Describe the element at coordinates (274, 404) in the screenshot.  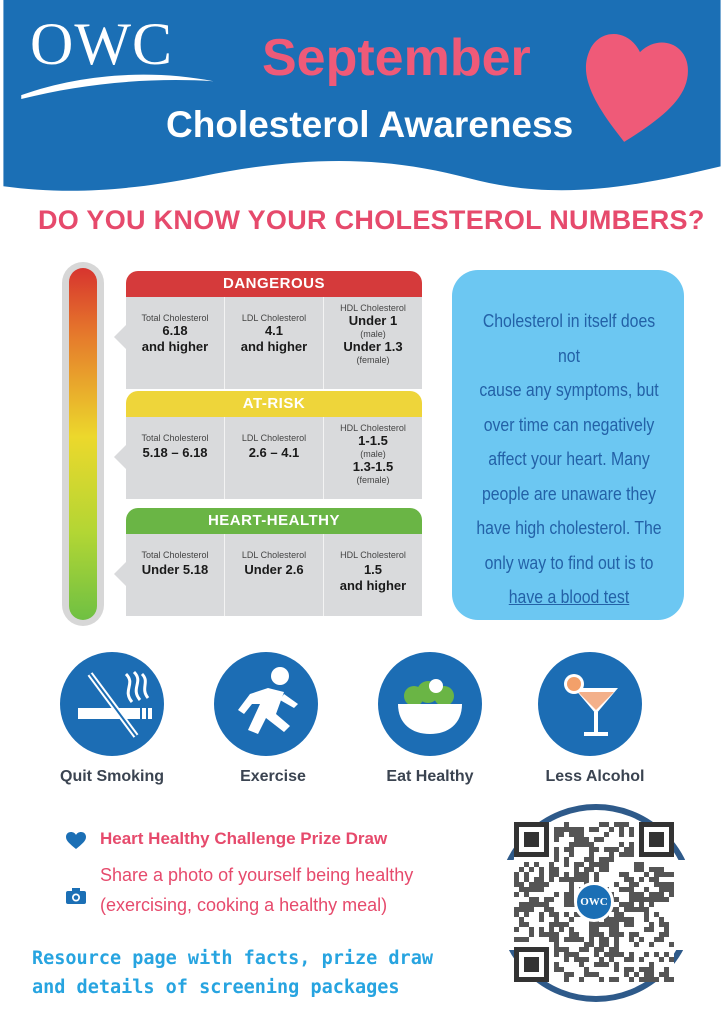
I see `level-title: AT-RISK` at that location.